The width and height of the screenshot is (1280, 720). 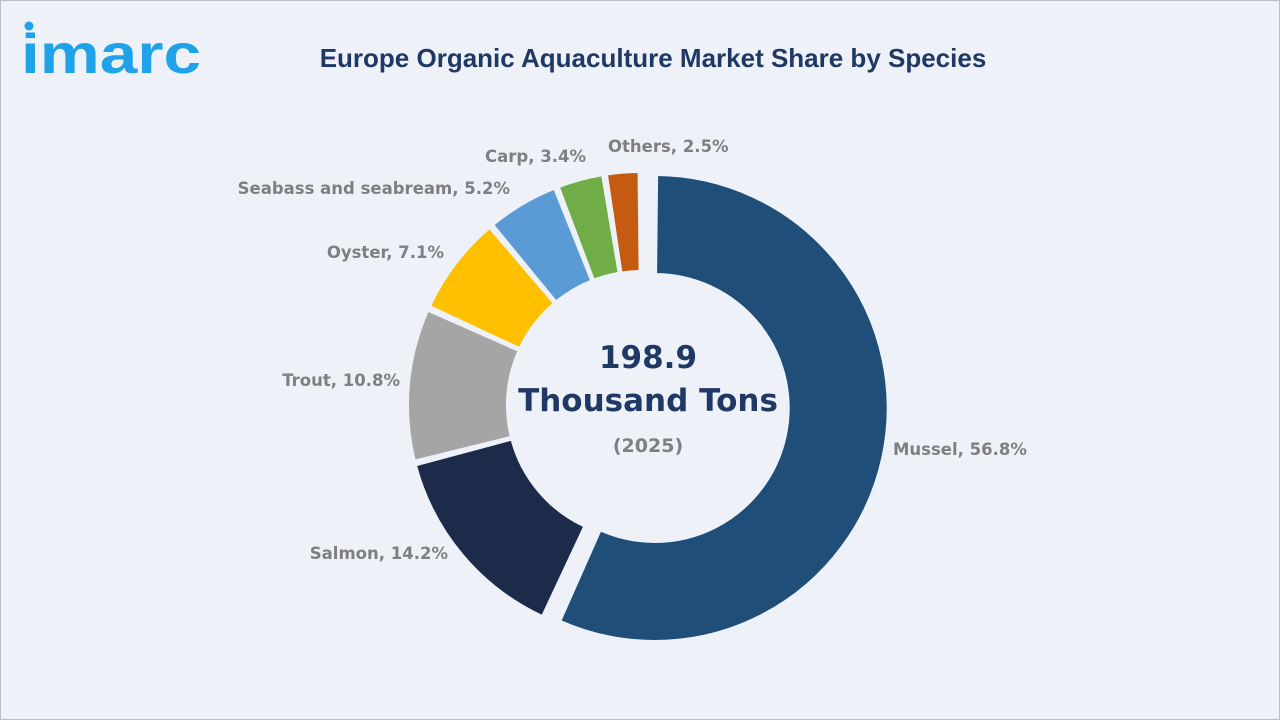 I want to click on label-salmon: Salmon, 14.2%, so click(x=379, y=553).